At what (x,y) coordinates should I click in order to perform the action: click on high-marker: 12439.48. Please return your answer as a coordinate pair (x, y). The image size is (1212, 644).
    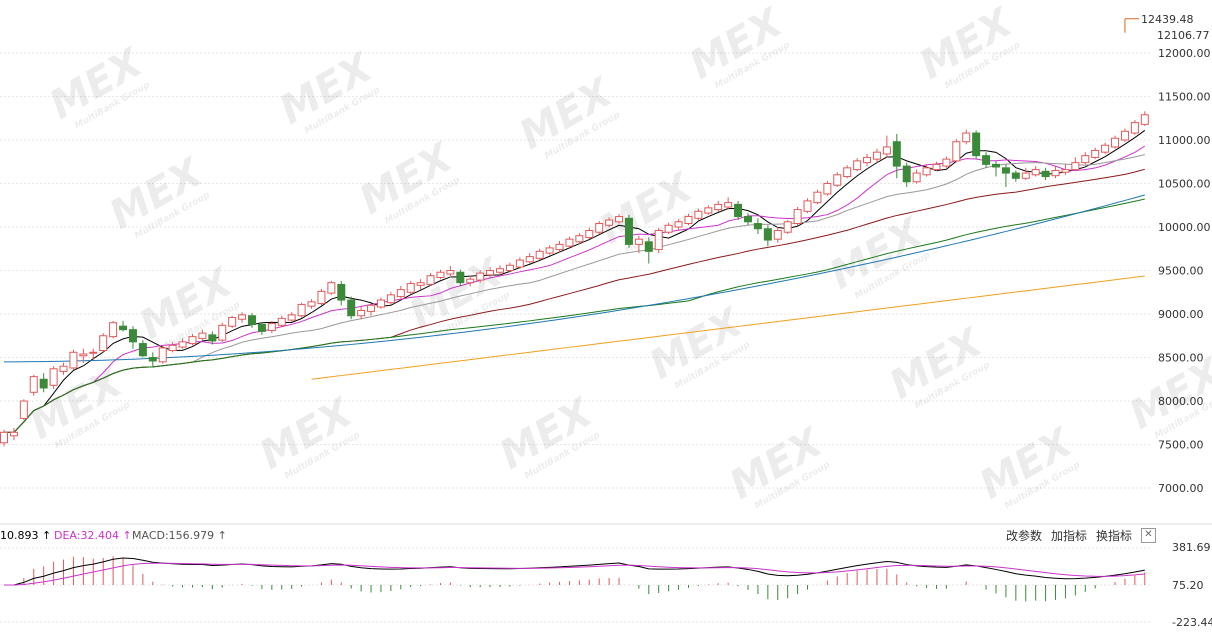
    Looking at the image, I should click on (1159, 23).